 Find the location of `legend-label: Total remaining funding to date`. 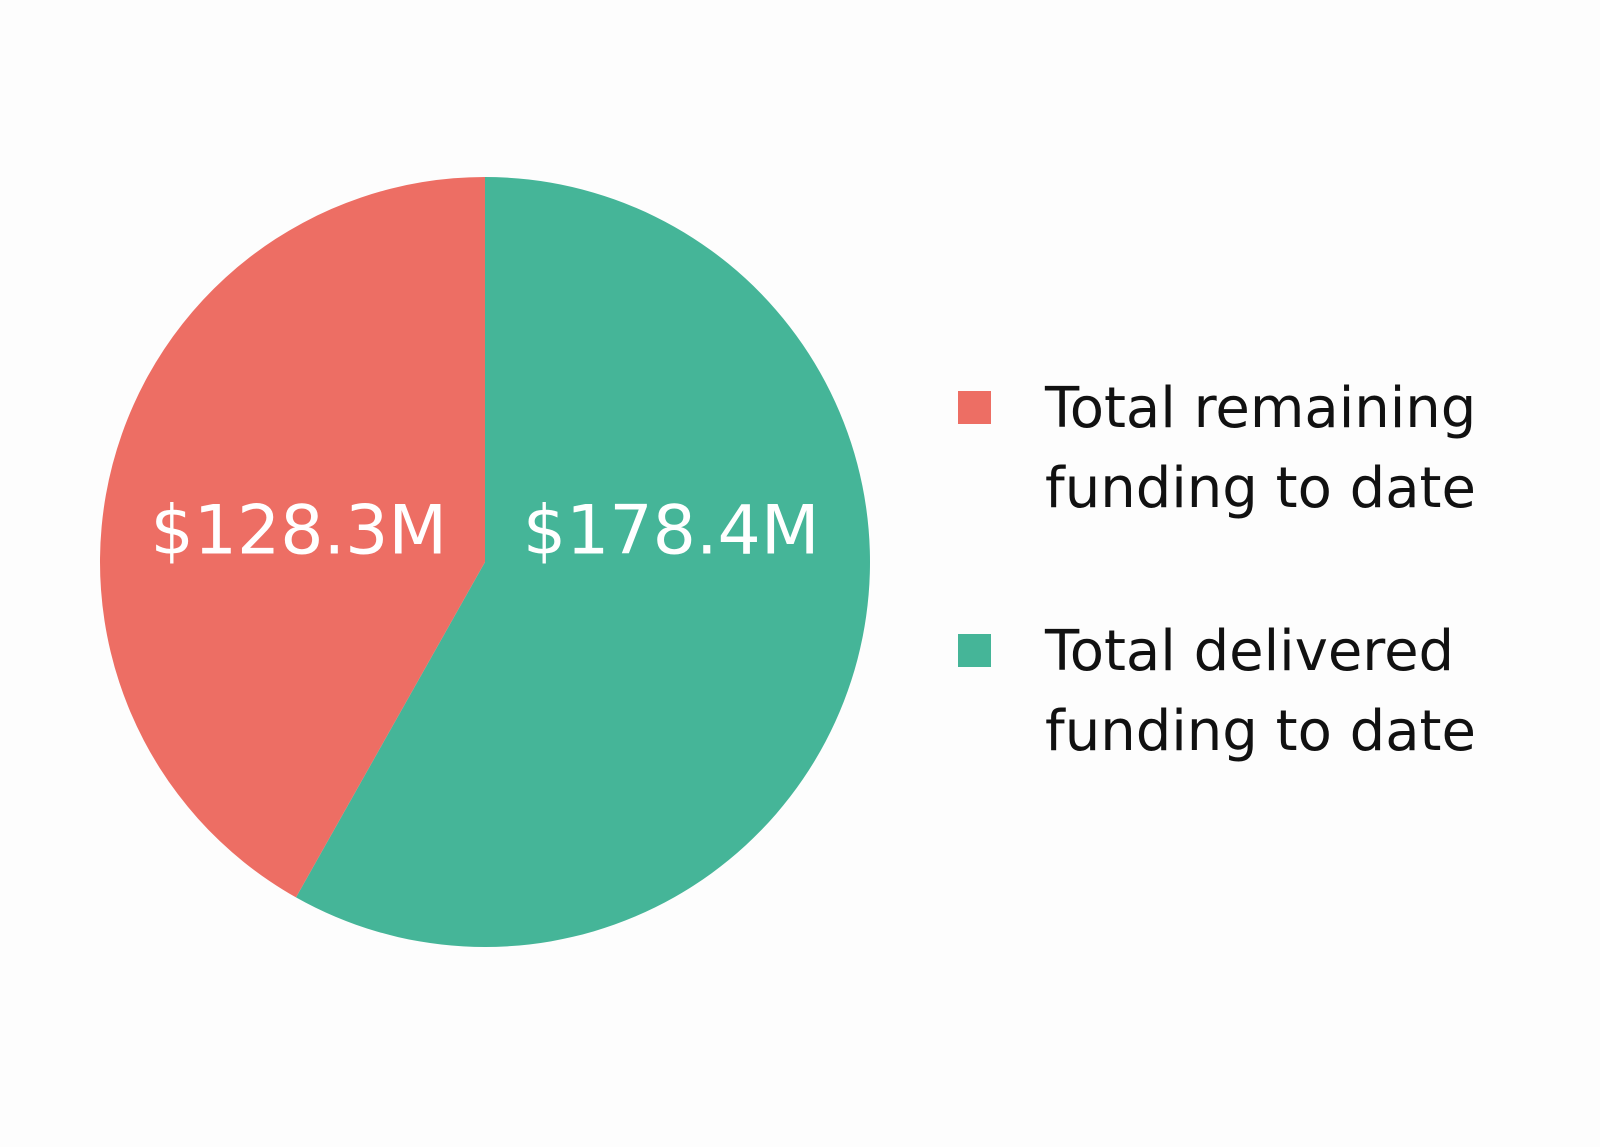

legend-label: Total remaining funding to date is located at coordinates (1261, 448).